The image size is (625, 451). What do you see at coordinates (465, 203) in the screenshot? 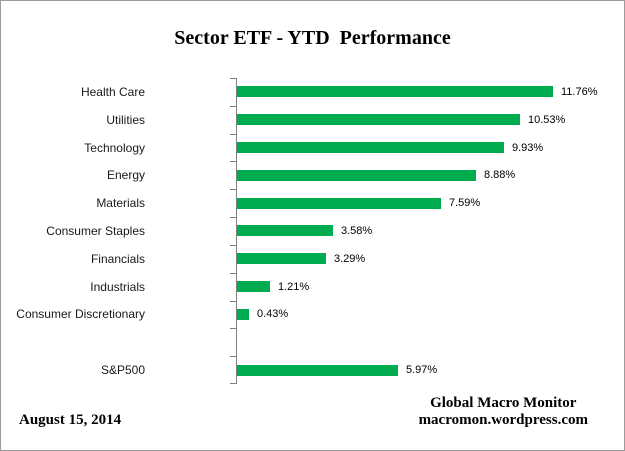
I see `value-label: 7.59%` at bounding box center [465, 203].